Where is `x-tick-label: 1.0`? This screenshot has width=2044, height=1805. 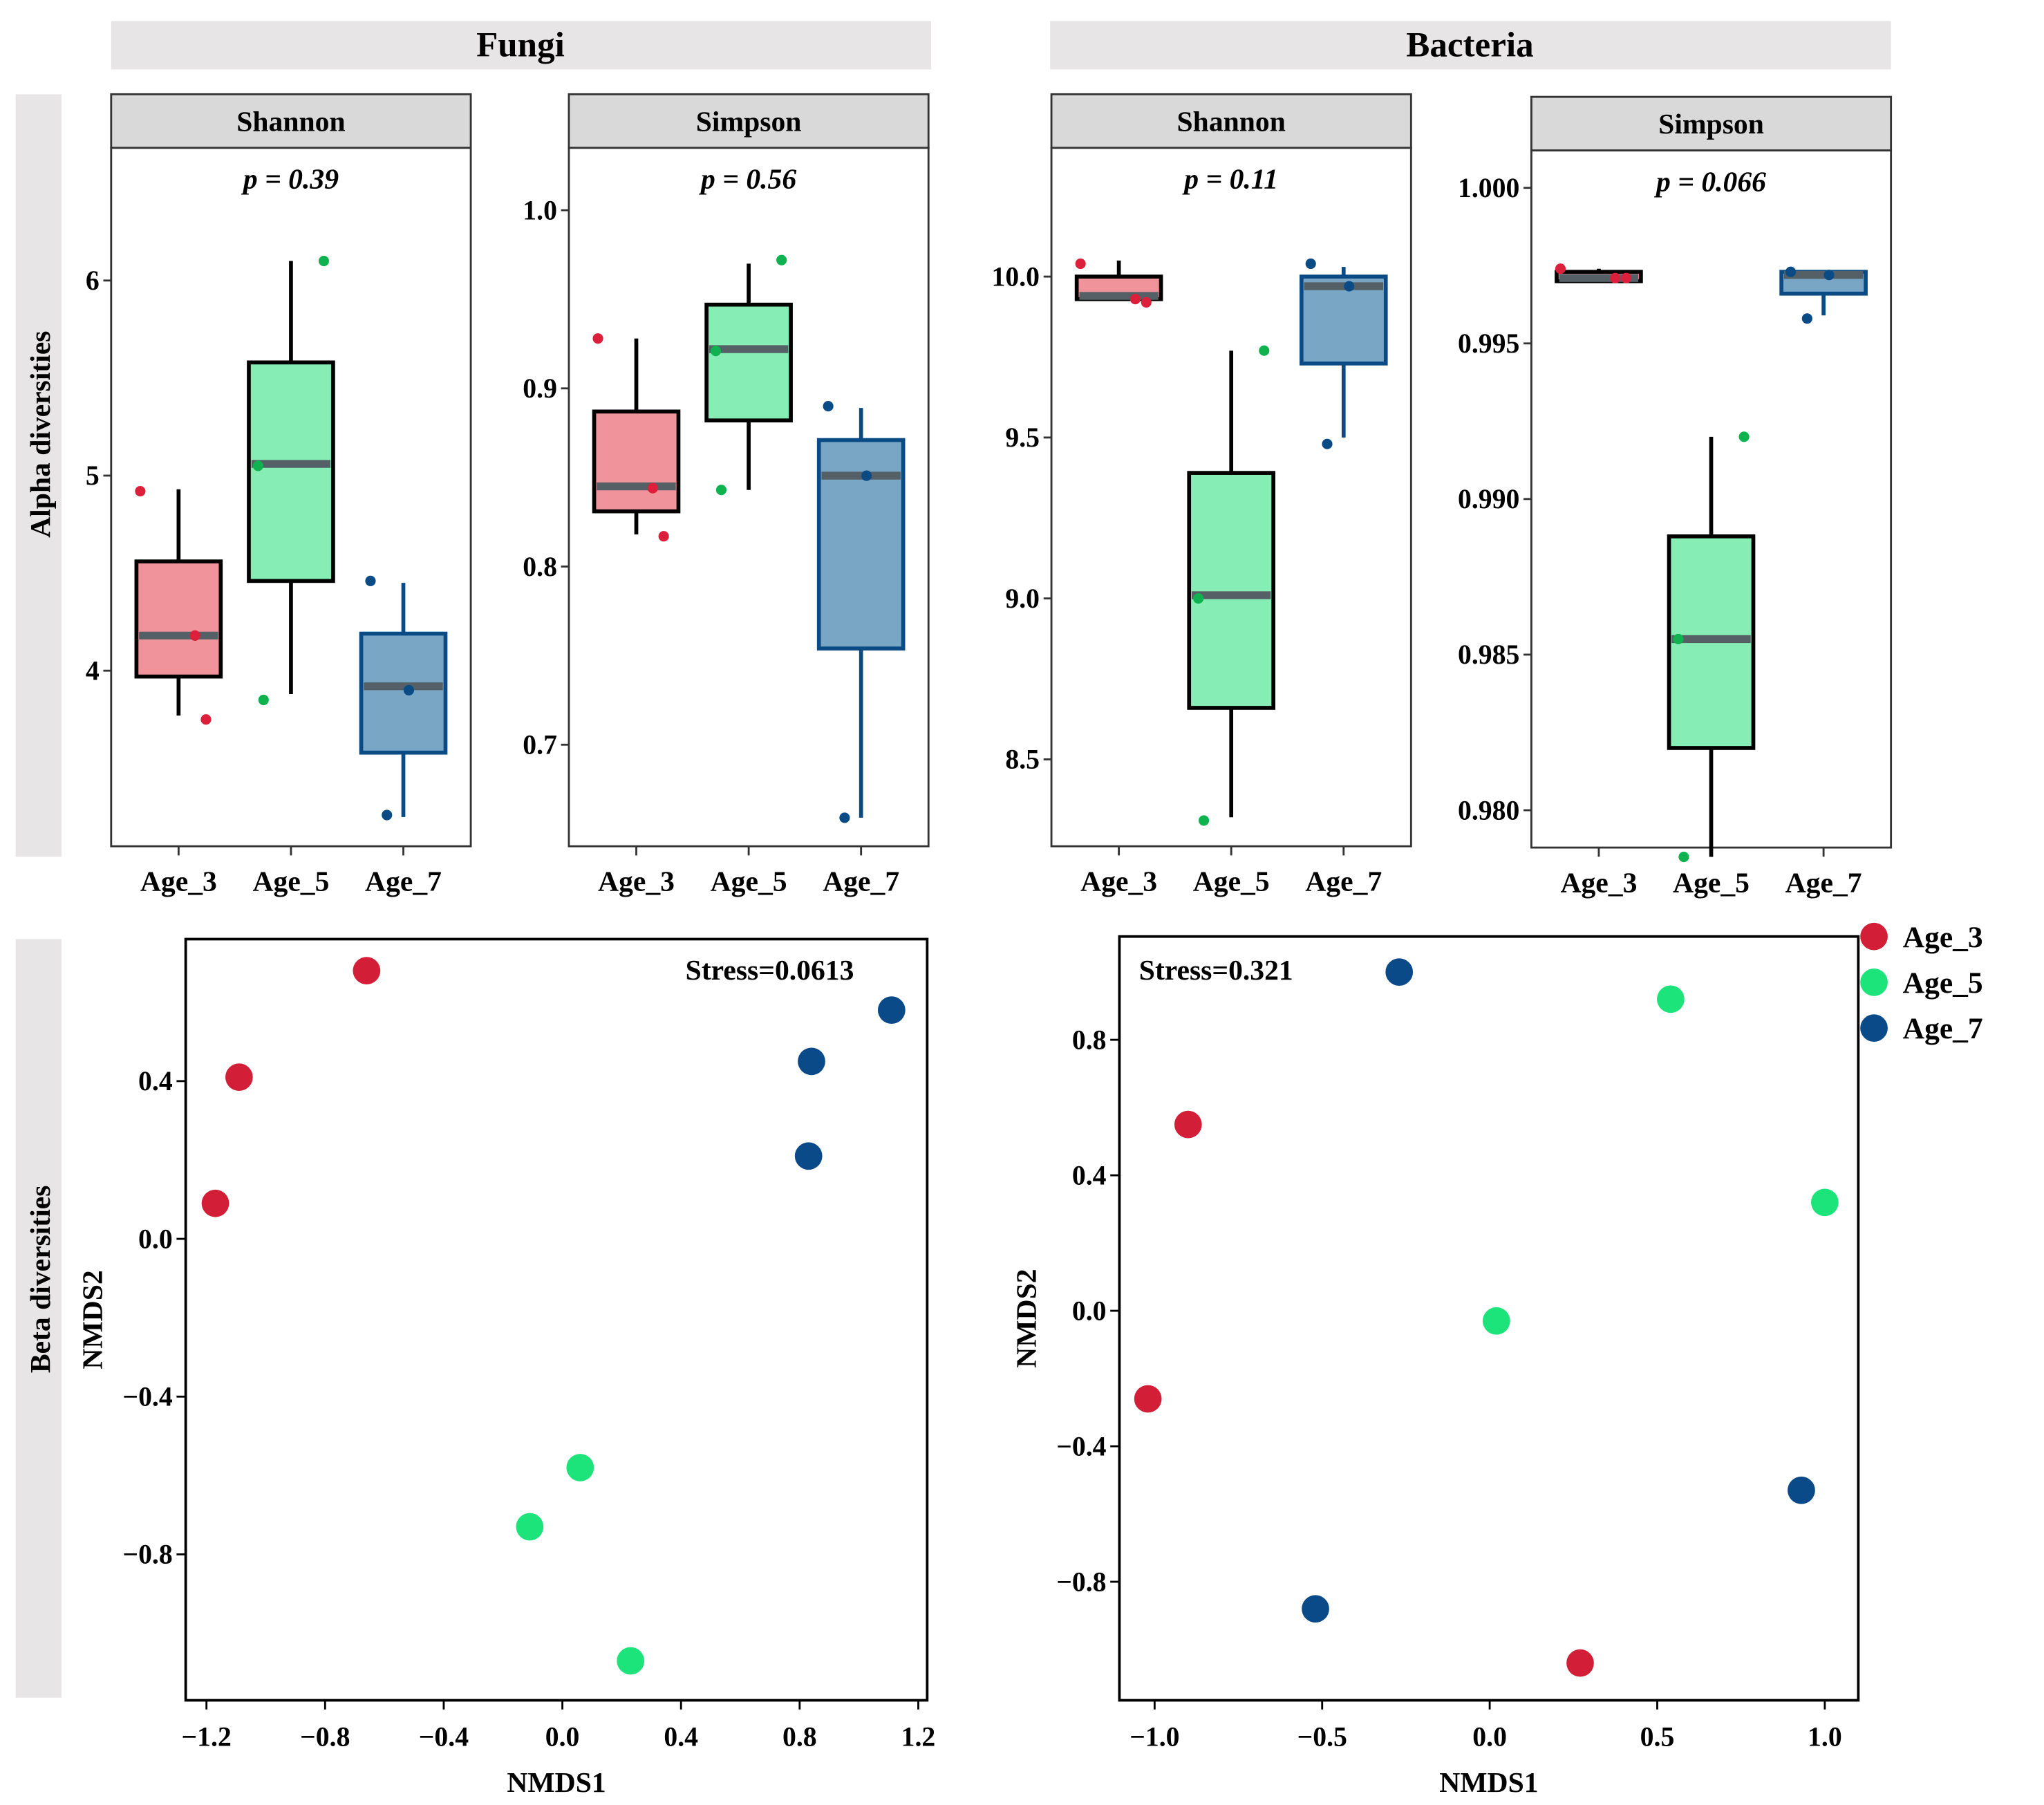 x-tick-label: 1.0 is located at coordinates (1825, 1737).